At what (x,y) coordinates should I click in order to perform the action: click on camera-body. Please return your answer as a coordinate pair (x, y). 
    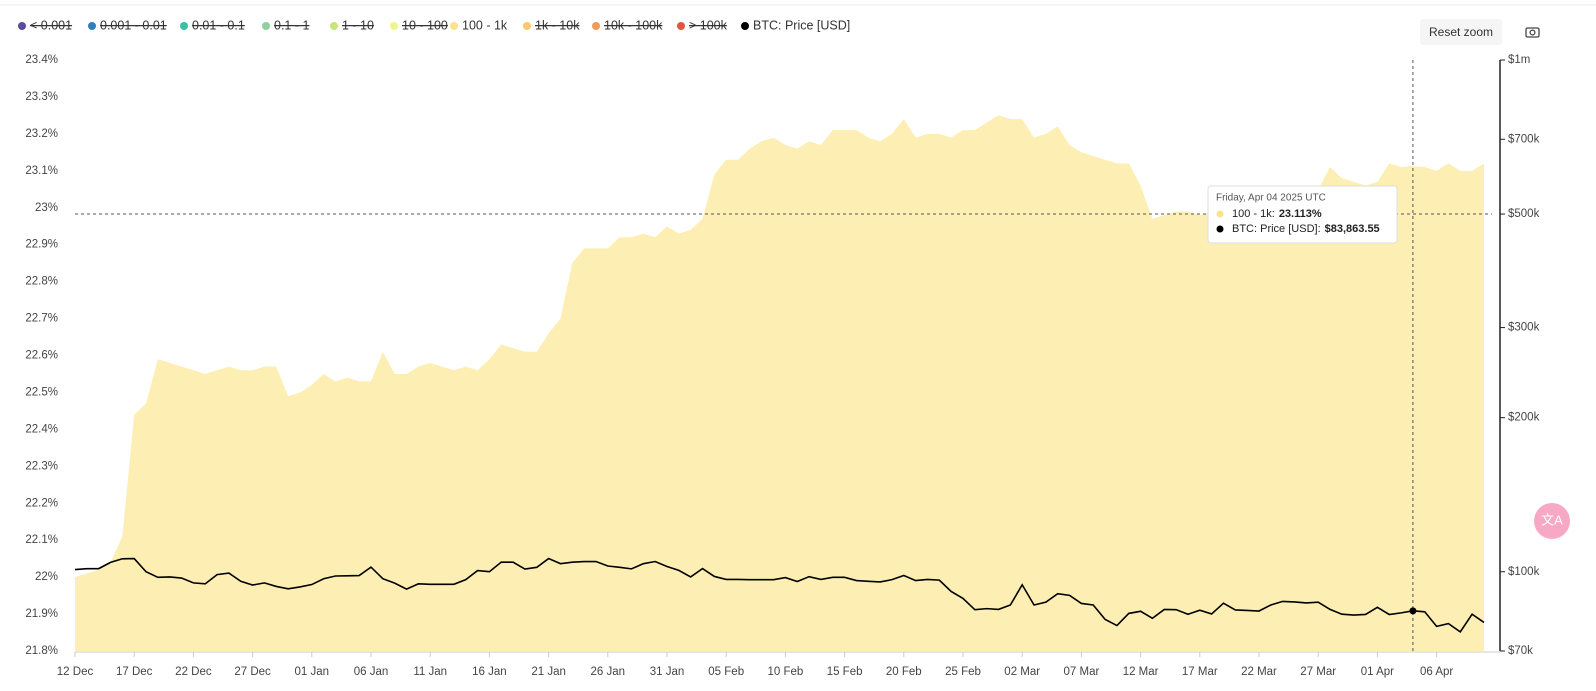
    Looking at the image, I should click on (1532, 32).